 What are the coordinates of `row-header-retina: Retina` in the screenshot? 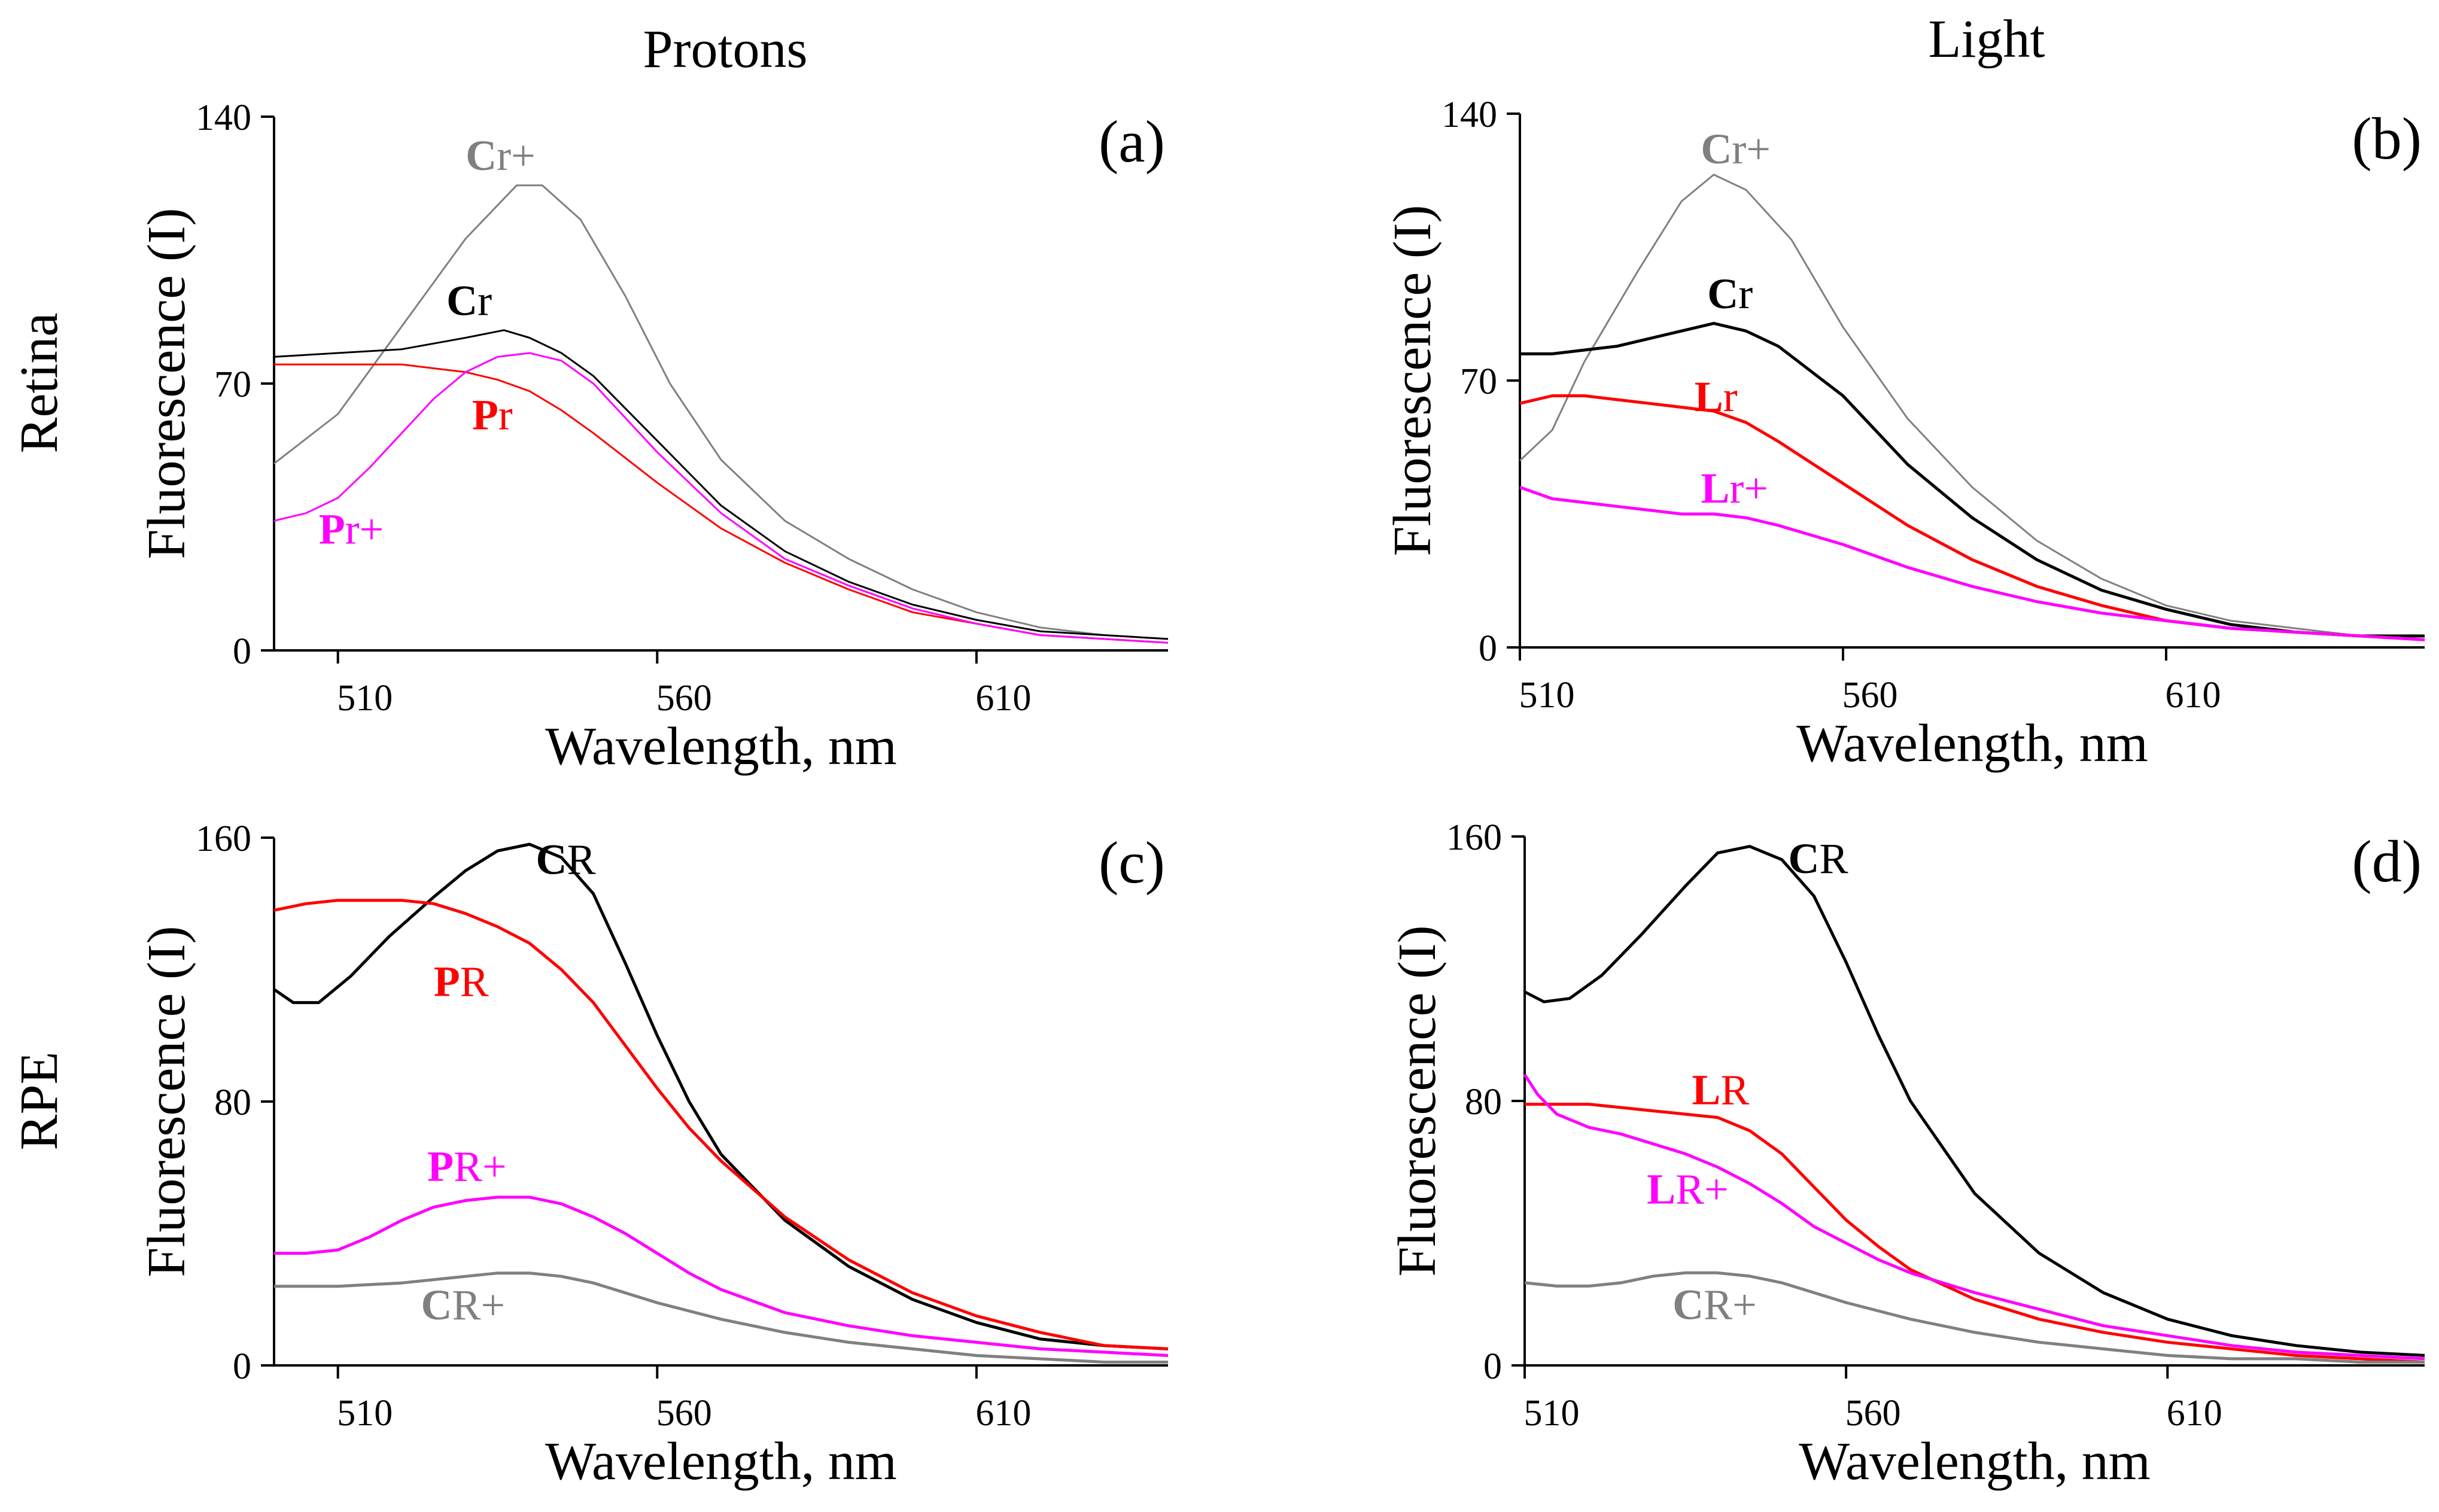 It's located at (39, 383).